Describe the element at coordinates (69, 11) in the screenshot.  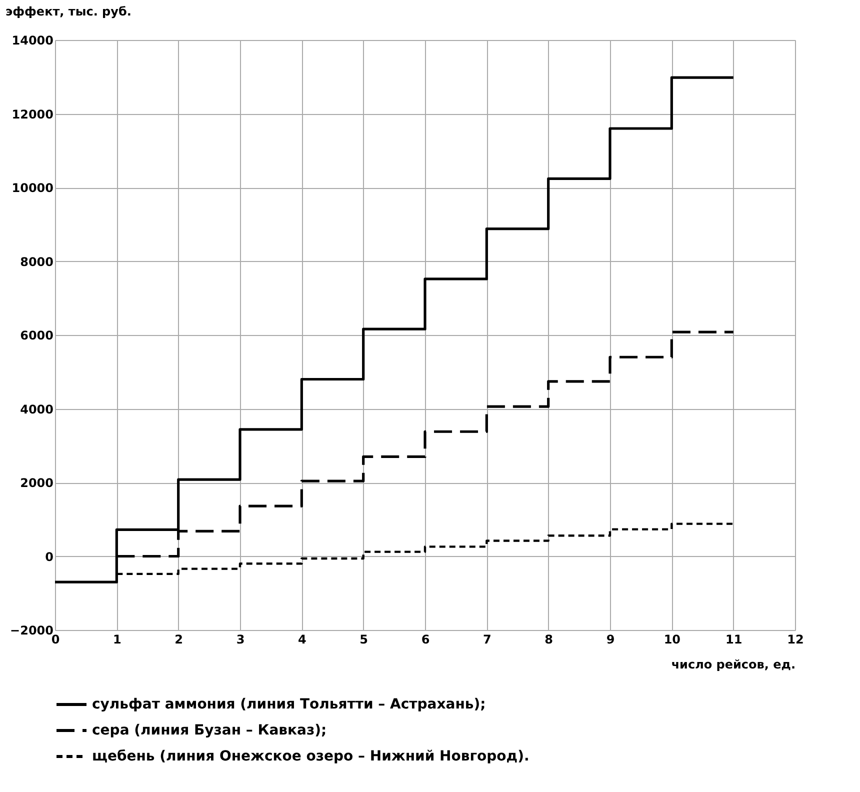
I see `y-axis-title: эффект, тыс. руб.` at that location.